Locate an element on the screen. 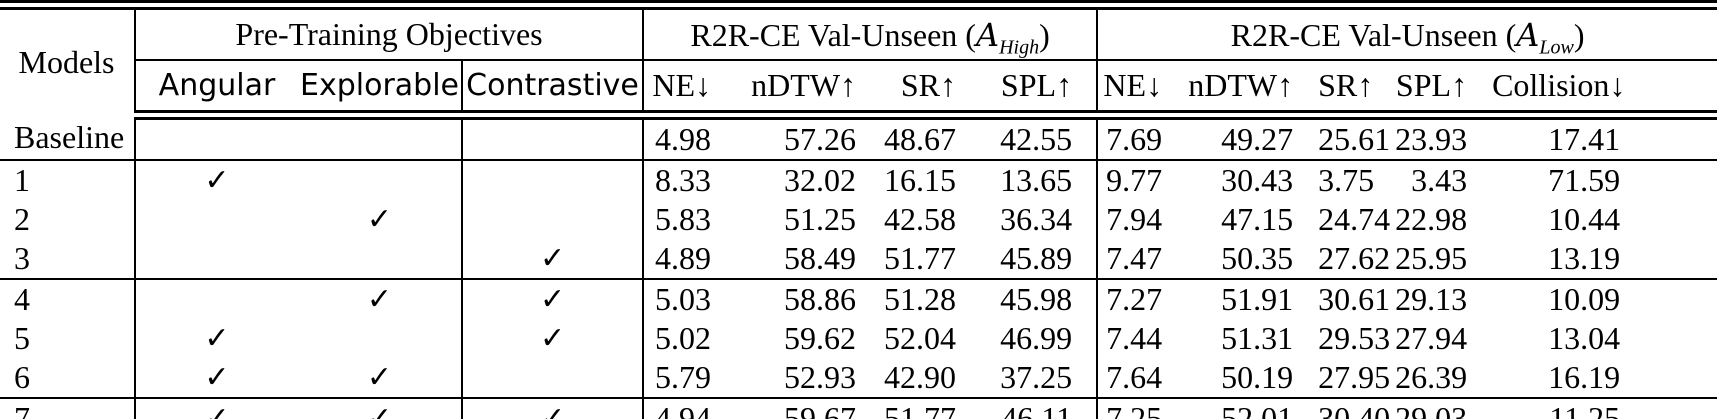 This screenshot has height=419, width=1717. metric-value-low-4: 11.25 is located at coordinates (1604, 408).